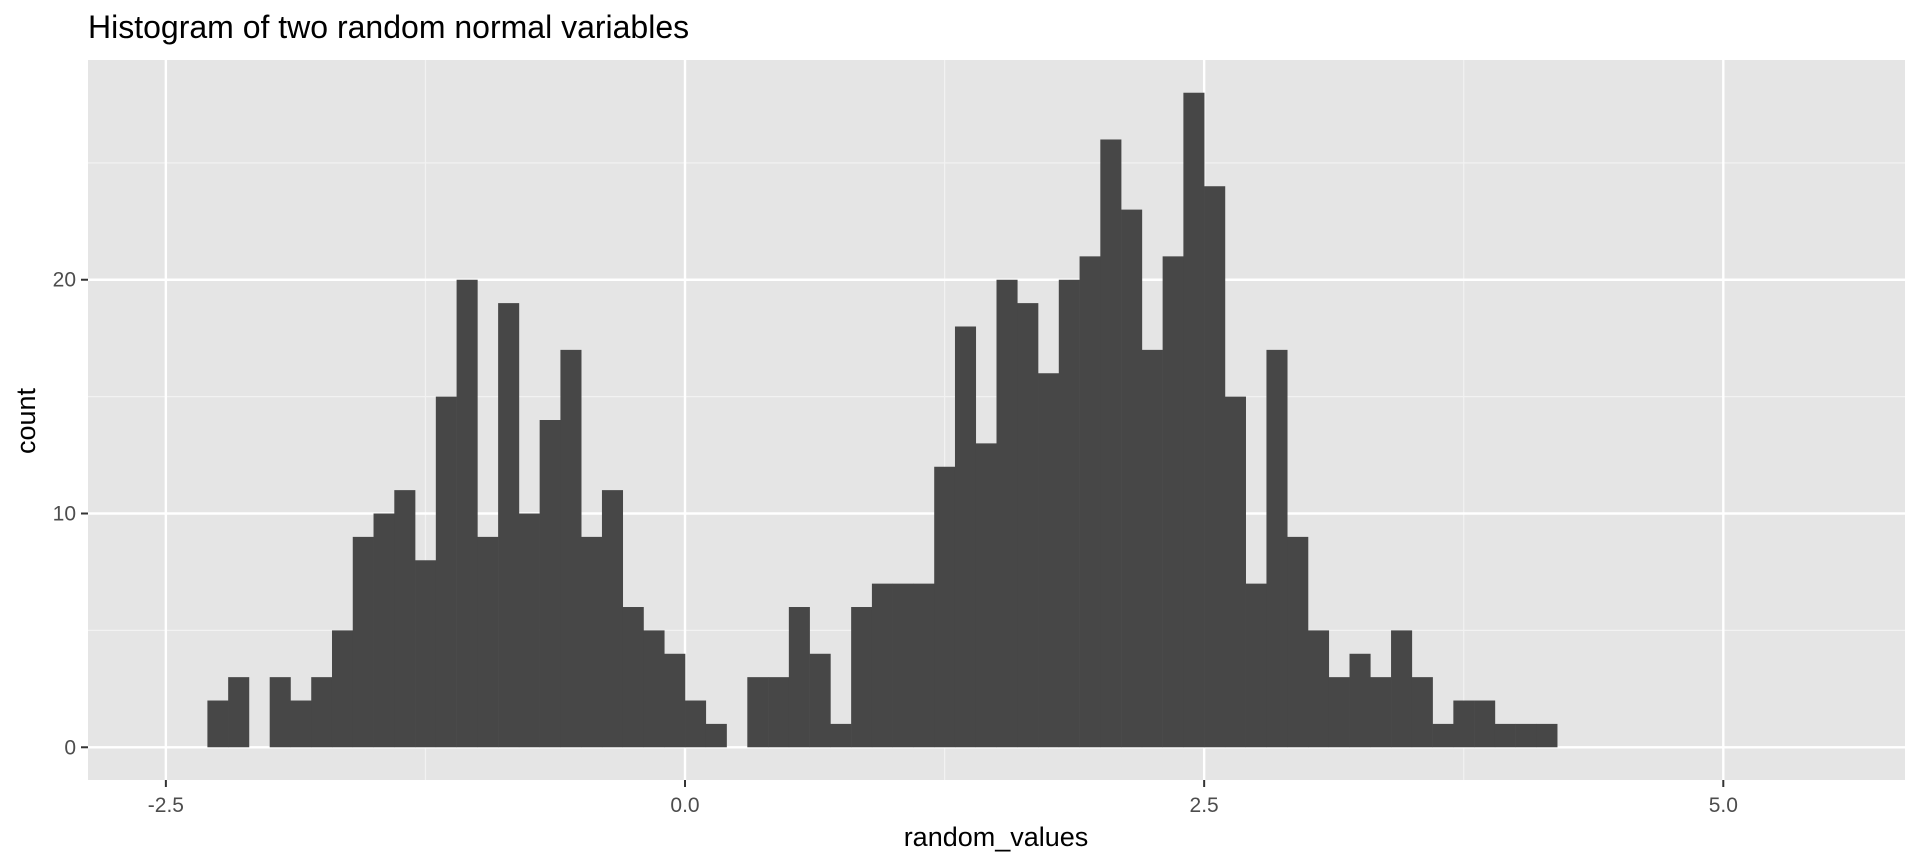  What do you see at coordinates (996, 837) in the screenshot?
I see `x-axis-title: random_values` at bounding box center [996, 837].